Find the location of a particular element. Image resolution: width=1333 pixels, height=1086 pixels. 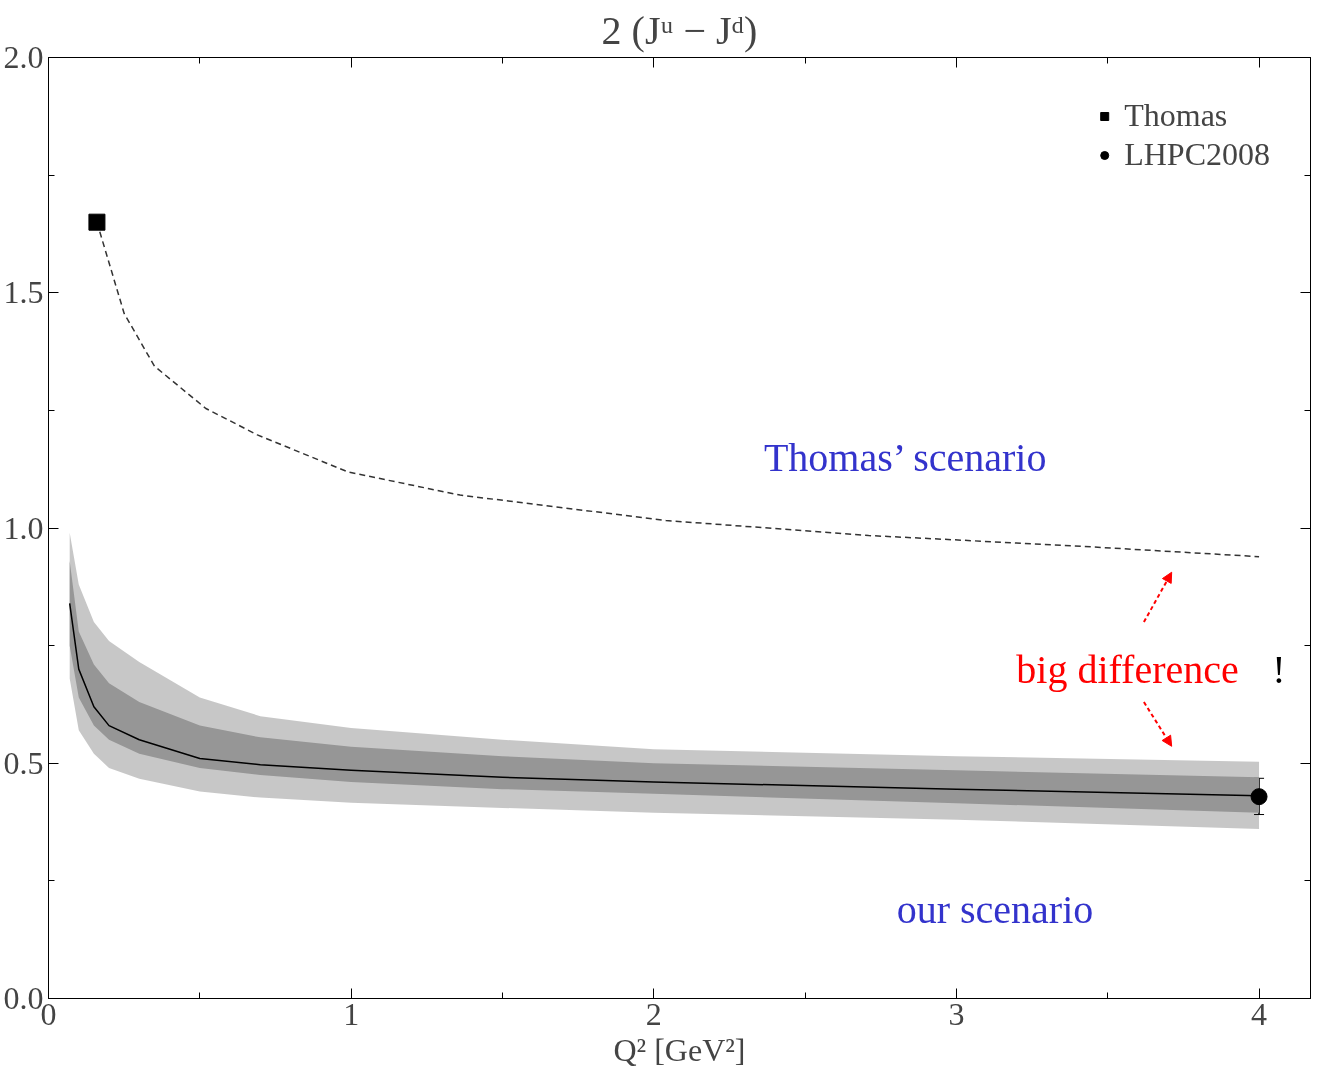

y-tick-label: 0.5 is located at coordinates (23, 762).